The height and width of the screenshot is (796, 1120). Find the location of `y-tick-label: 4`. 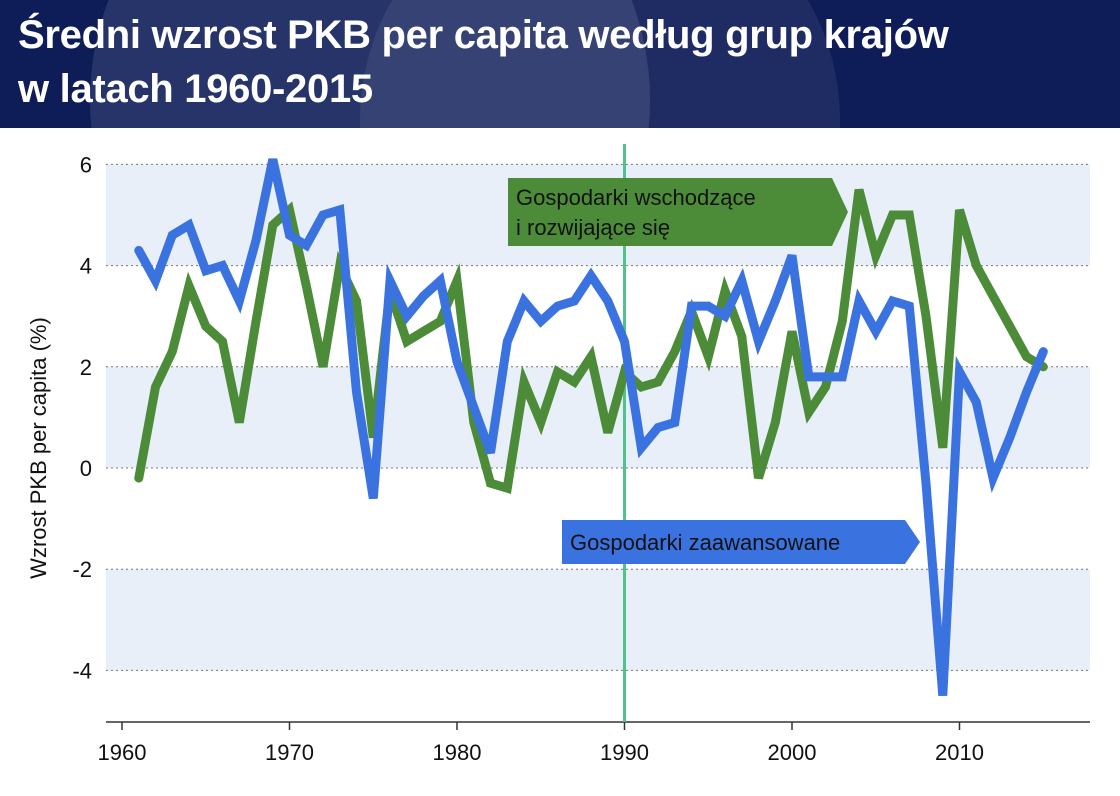

y-tick-label: 4 is located at coordinates (86, 266).